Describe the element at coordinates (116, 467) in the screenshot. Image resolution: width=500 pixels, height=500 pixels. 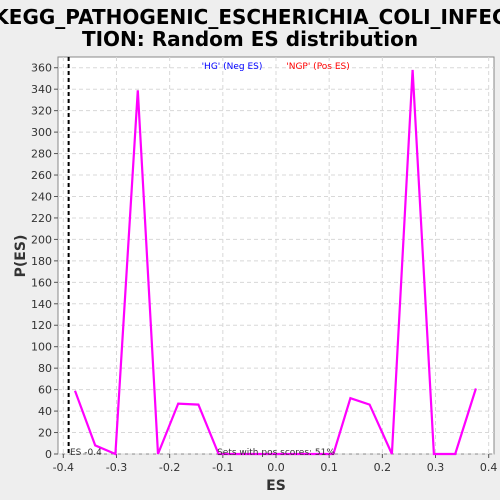
I see `x-tick-label: -0.3` at that location.